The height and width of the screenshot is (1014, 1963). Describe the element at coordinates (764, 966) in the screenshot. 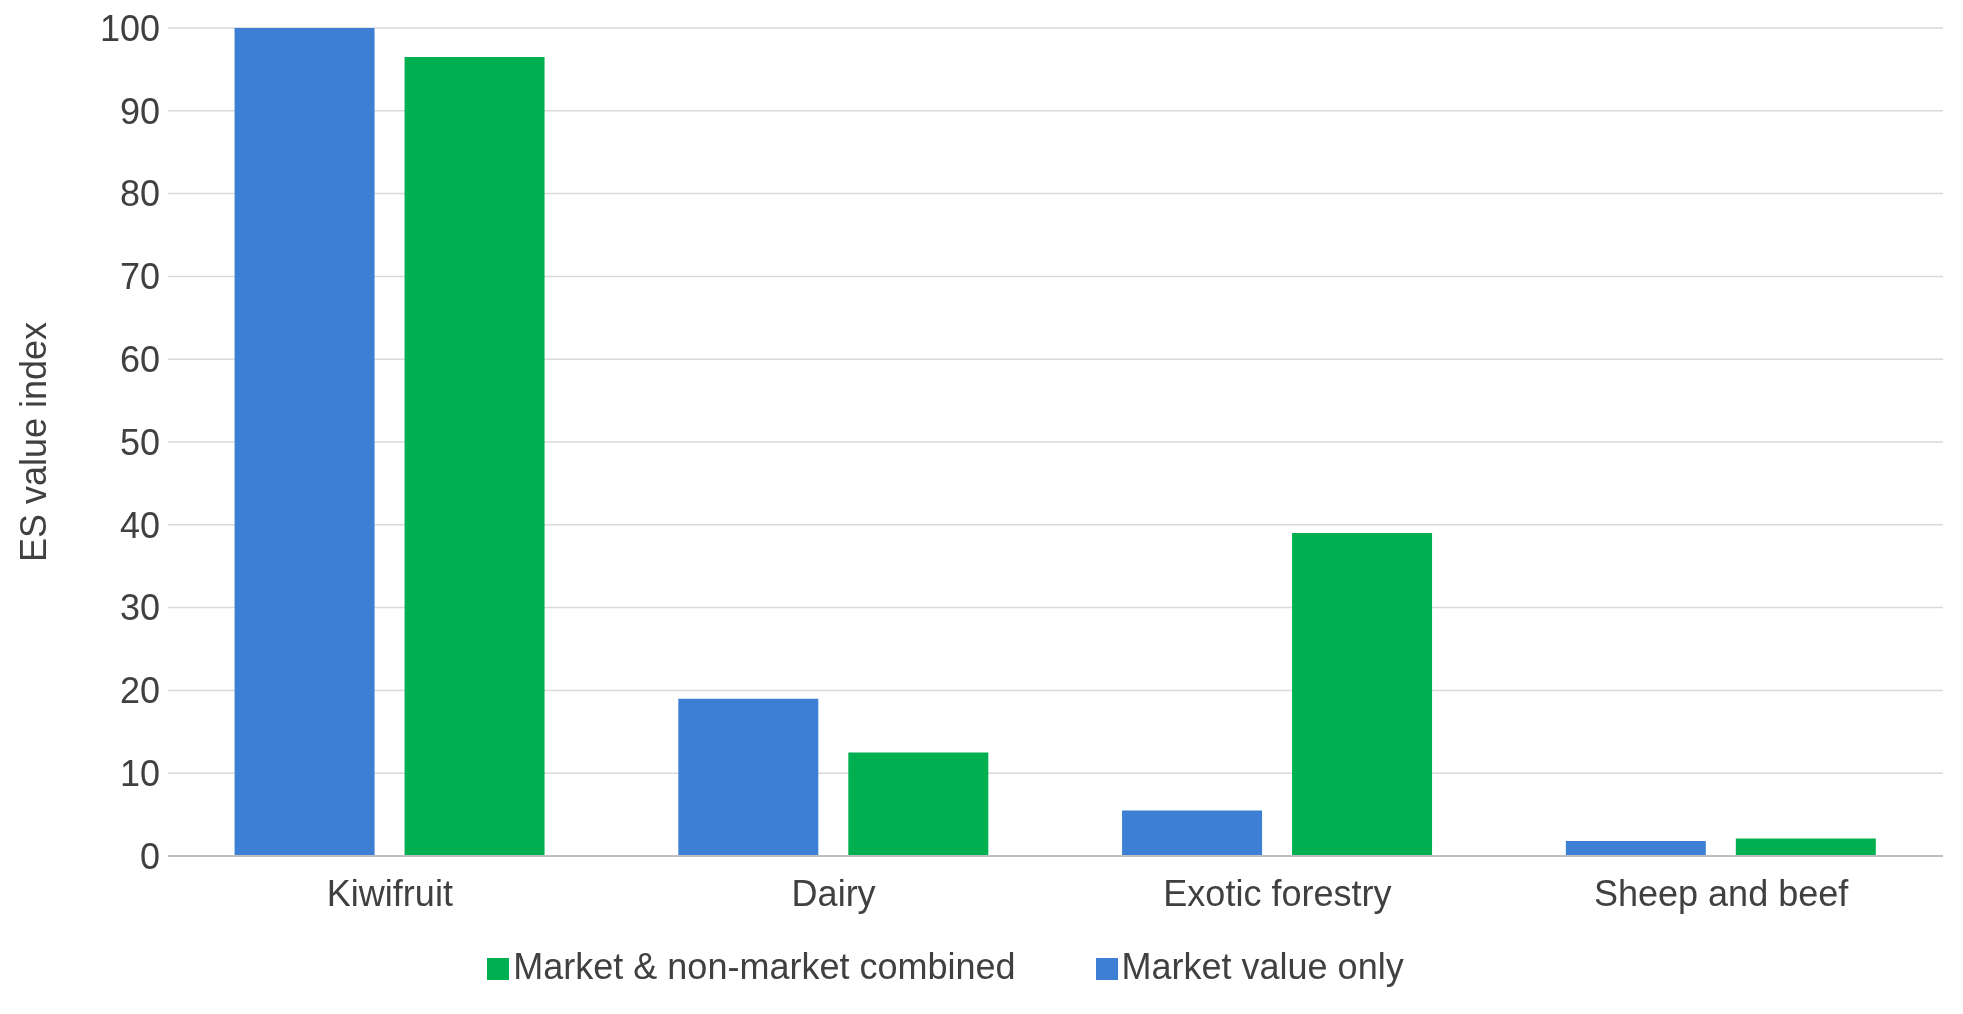

I see `legend-label: Market & non-market combined` at that location.